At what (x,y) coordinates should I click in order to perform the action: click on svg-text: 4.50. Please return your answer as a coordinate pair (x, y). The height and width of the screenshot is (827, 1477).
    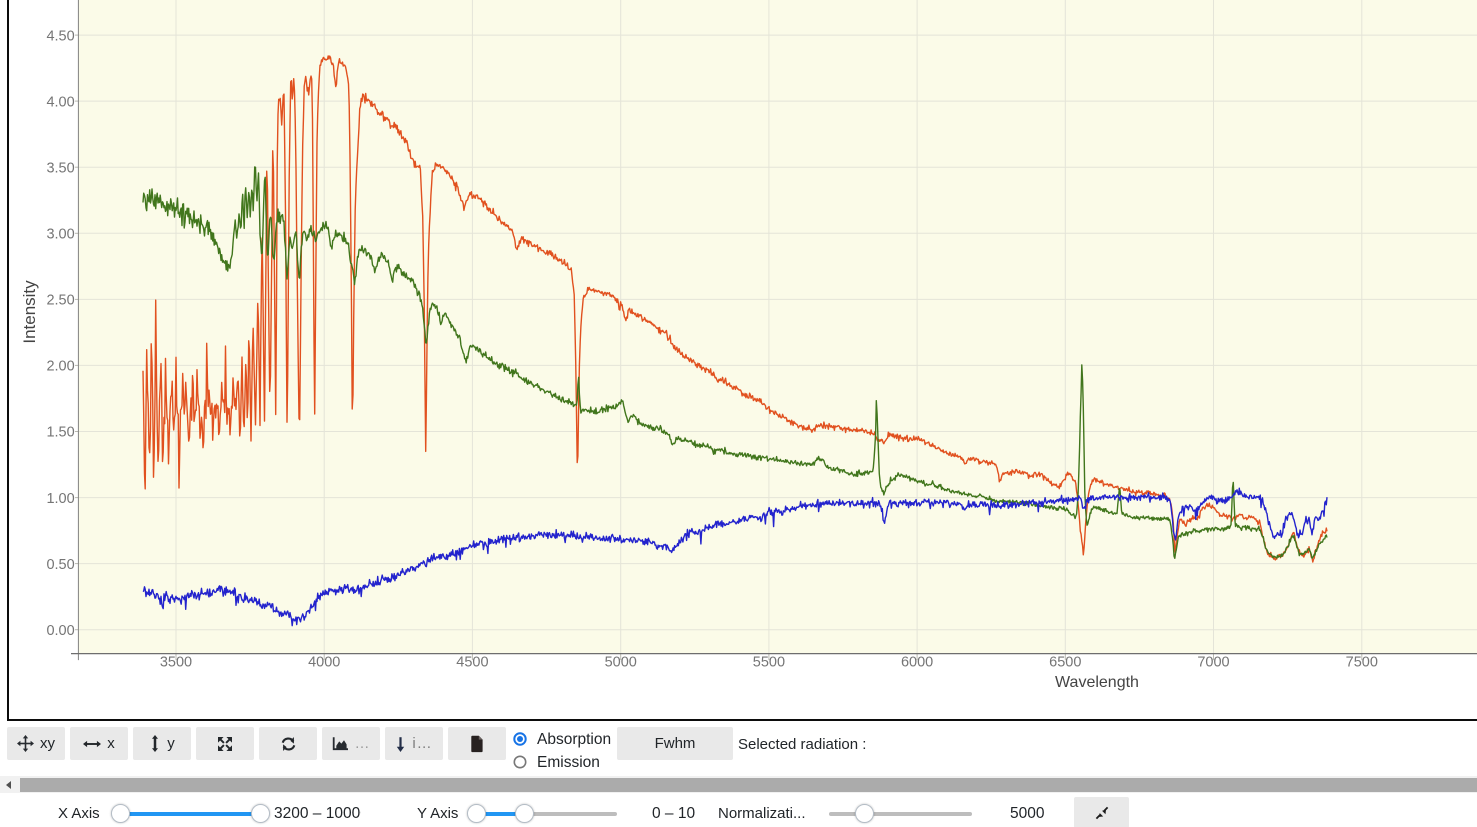
    Looking at the image, I should click on (60, 36).